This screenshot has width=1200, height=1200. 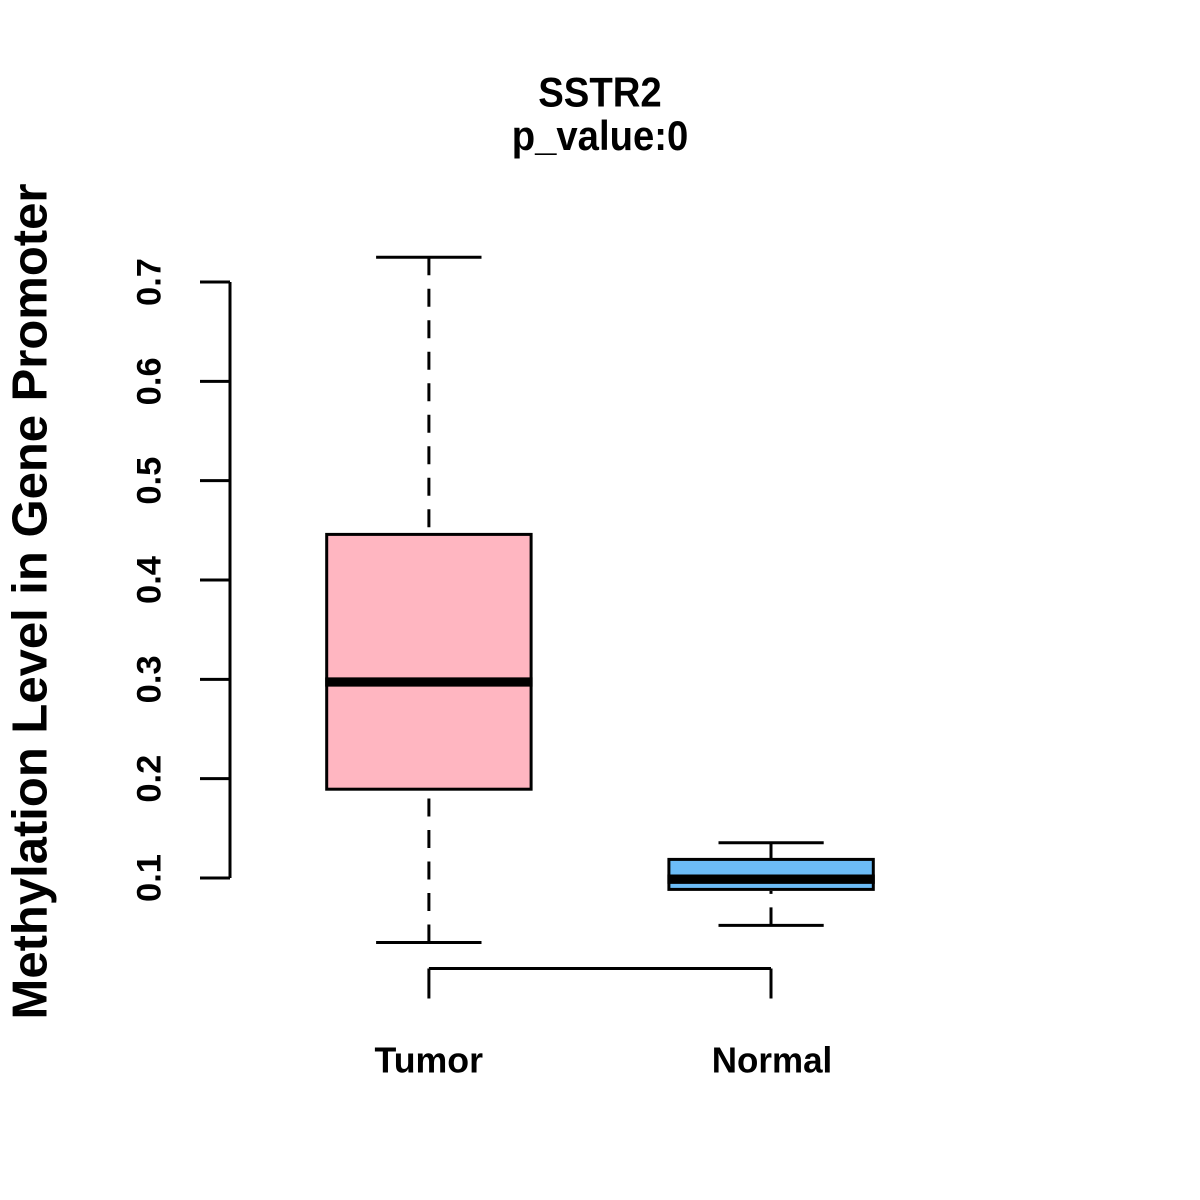 What do you see at coordinates (150, 878) in the screenshot?
I see `svg-text: 0.1` at bounding box center [150, 878].